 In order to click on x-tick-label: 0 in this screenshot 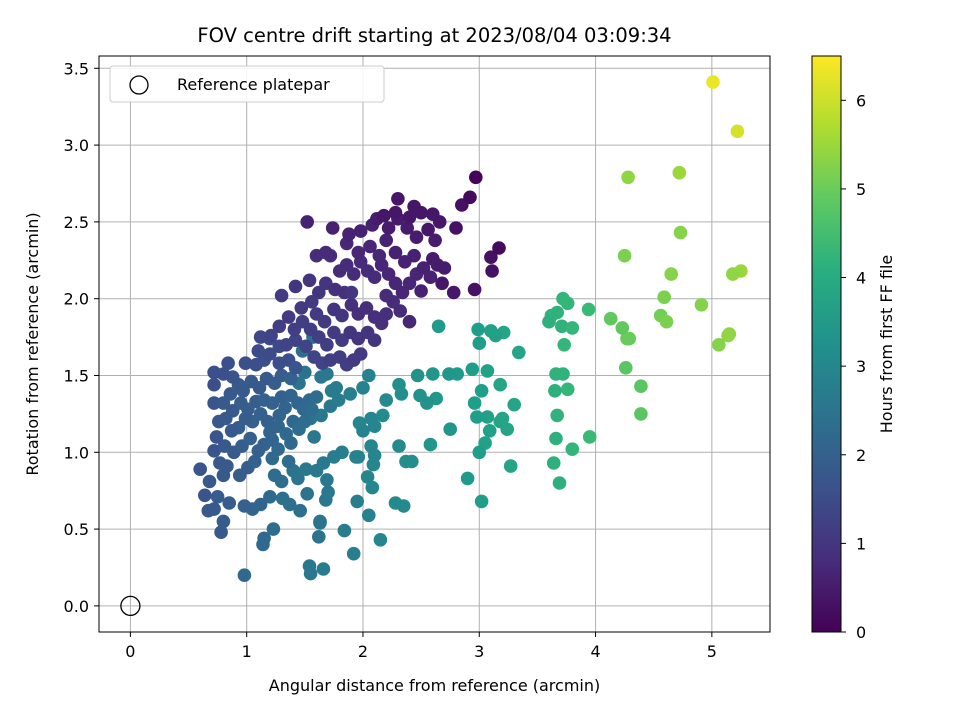, I will do `click(130, 651)`.